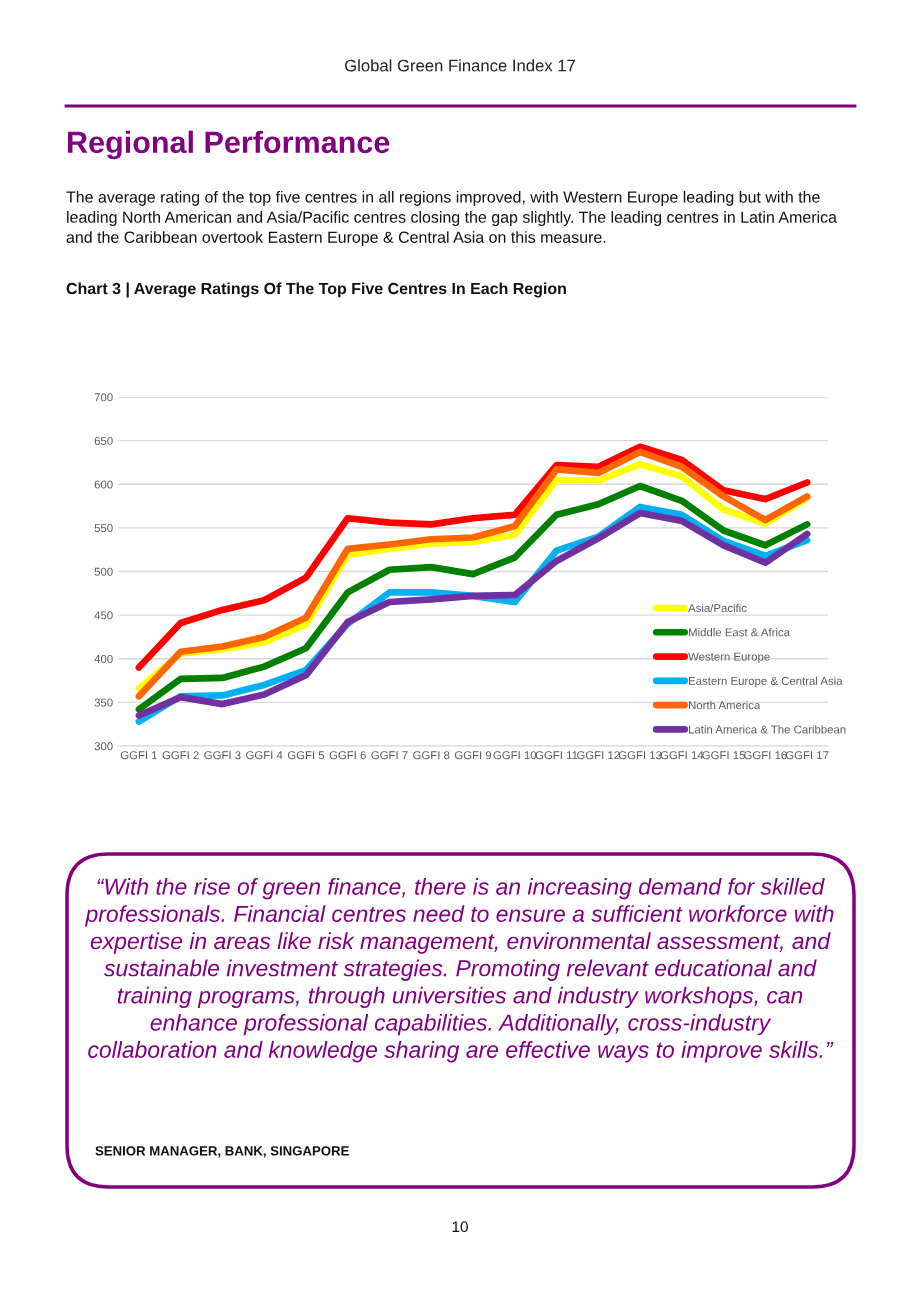 The width and height of the screenshot is (920, 1302). I want to click on x-tick-label: GGFI 8, so click(431, 755).